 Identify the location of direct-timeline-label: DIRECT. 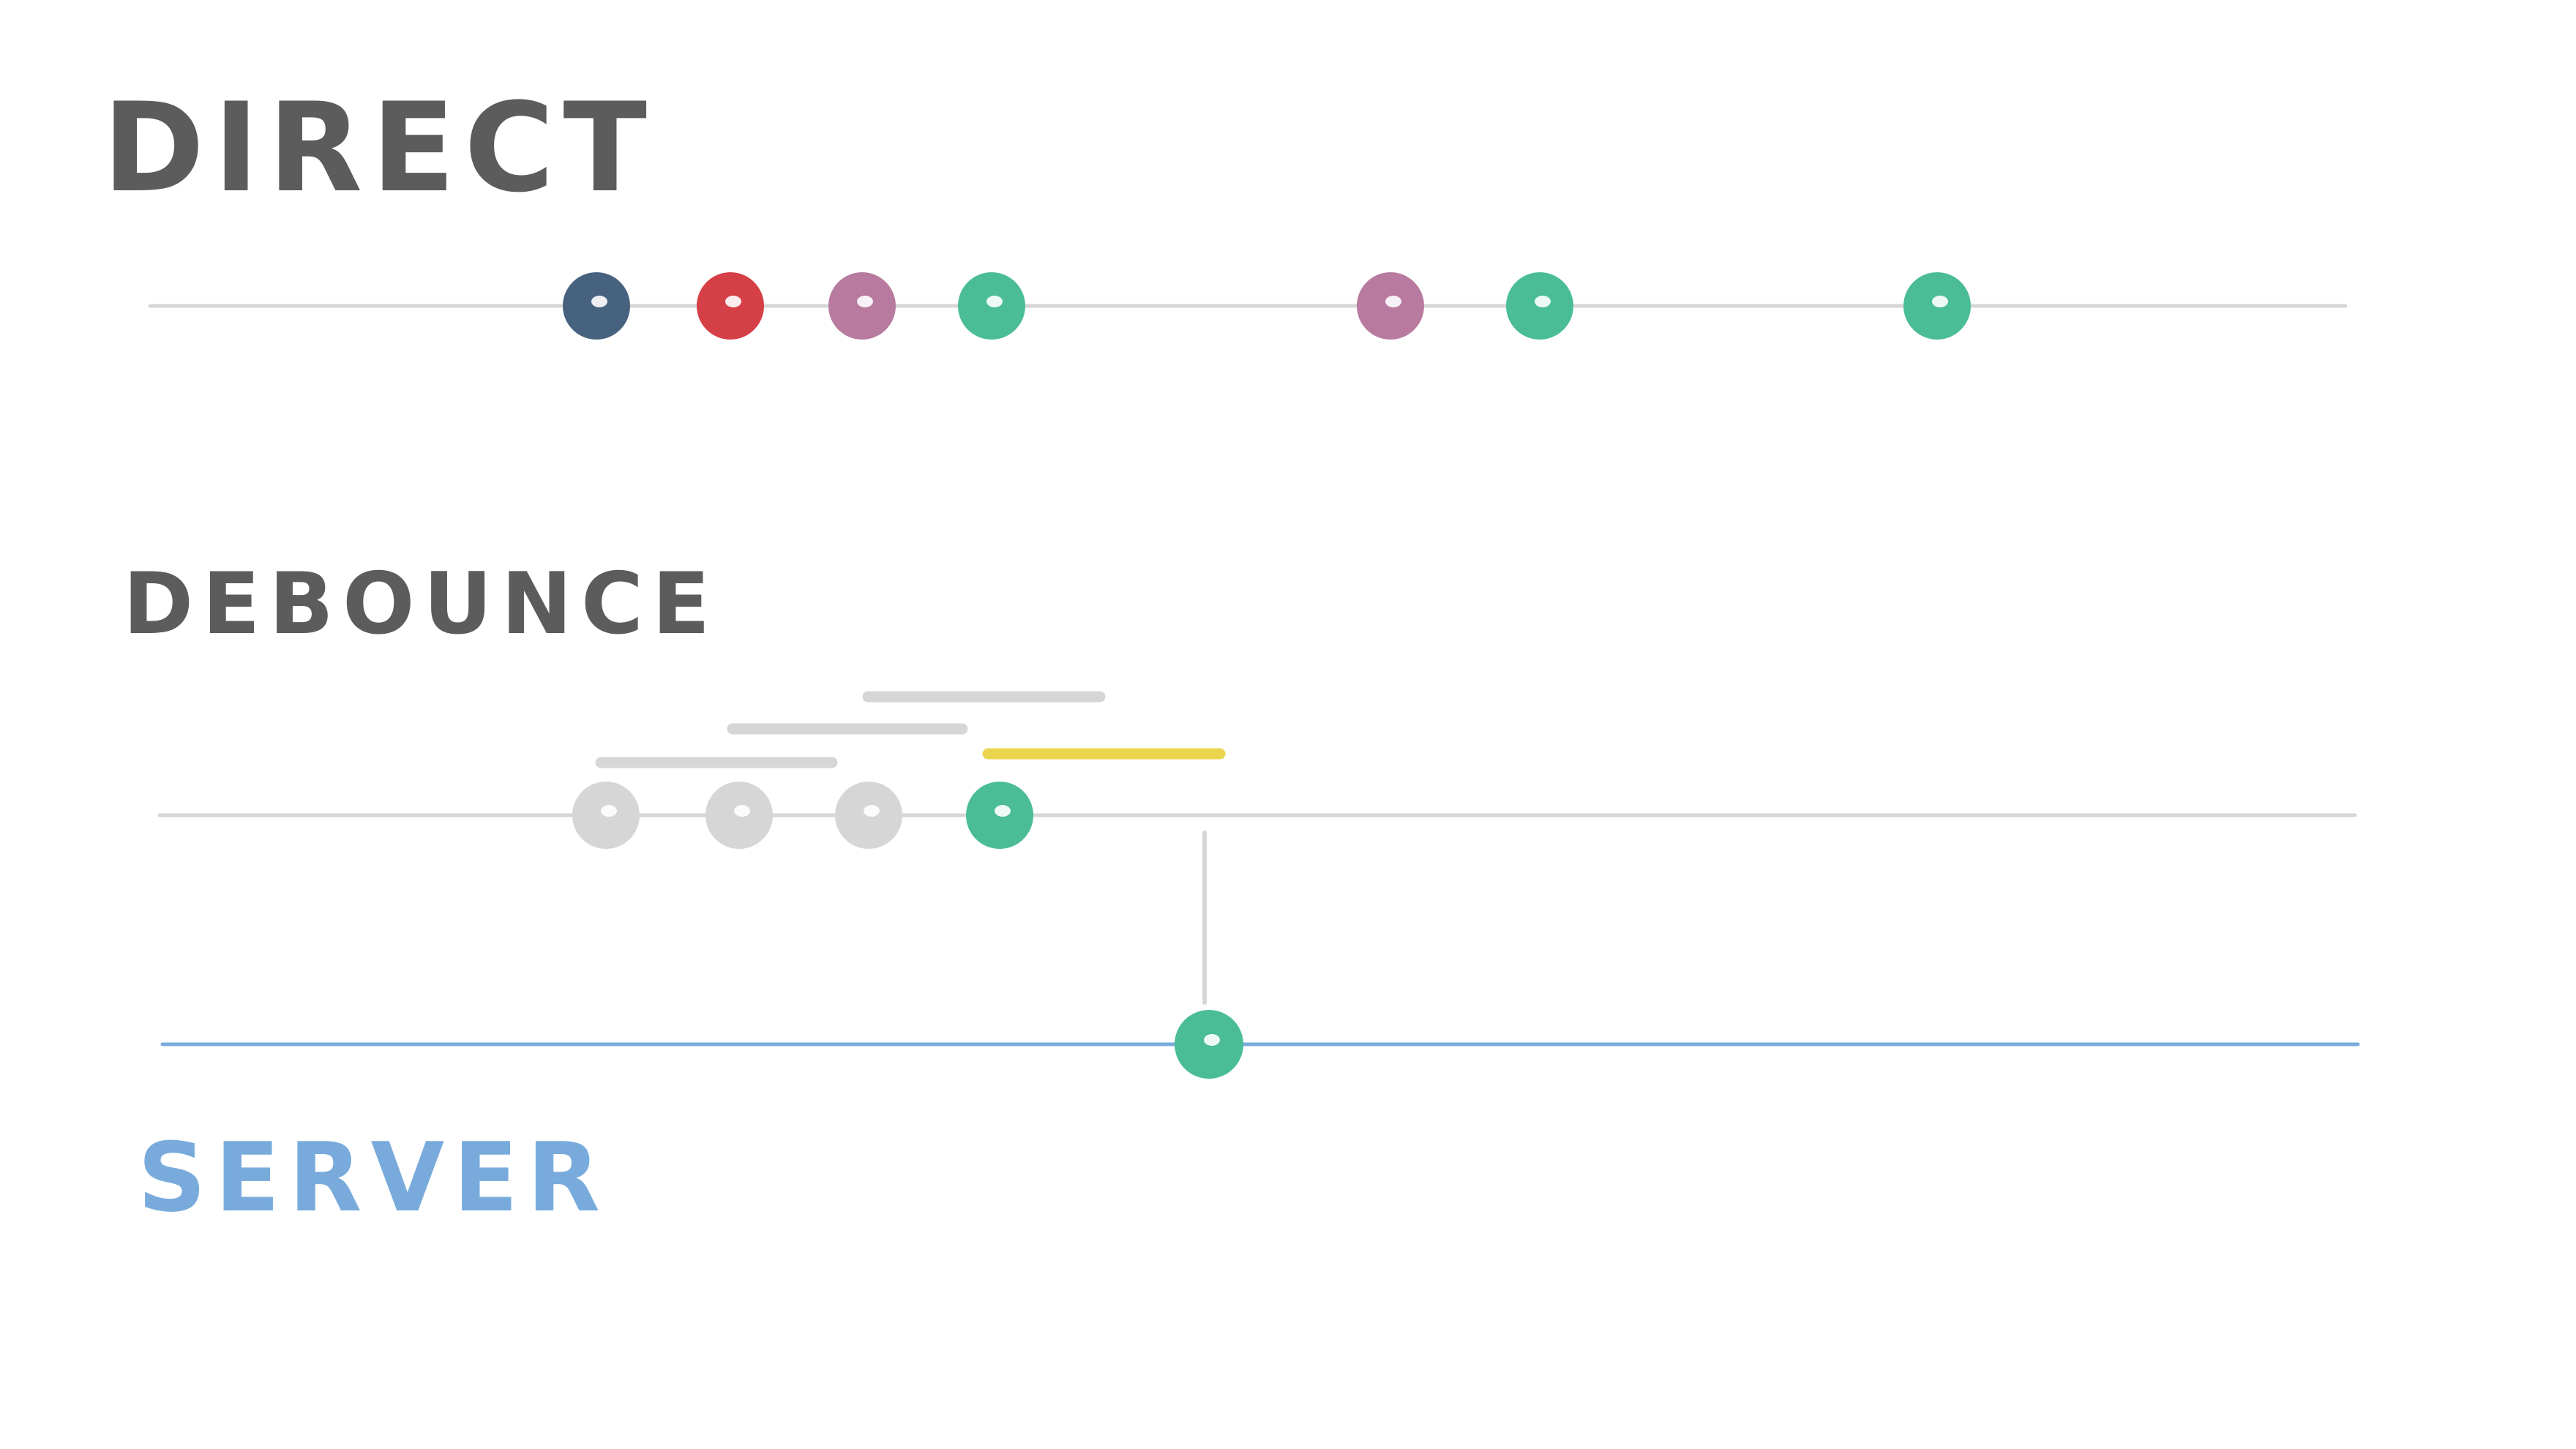
(379, 148).